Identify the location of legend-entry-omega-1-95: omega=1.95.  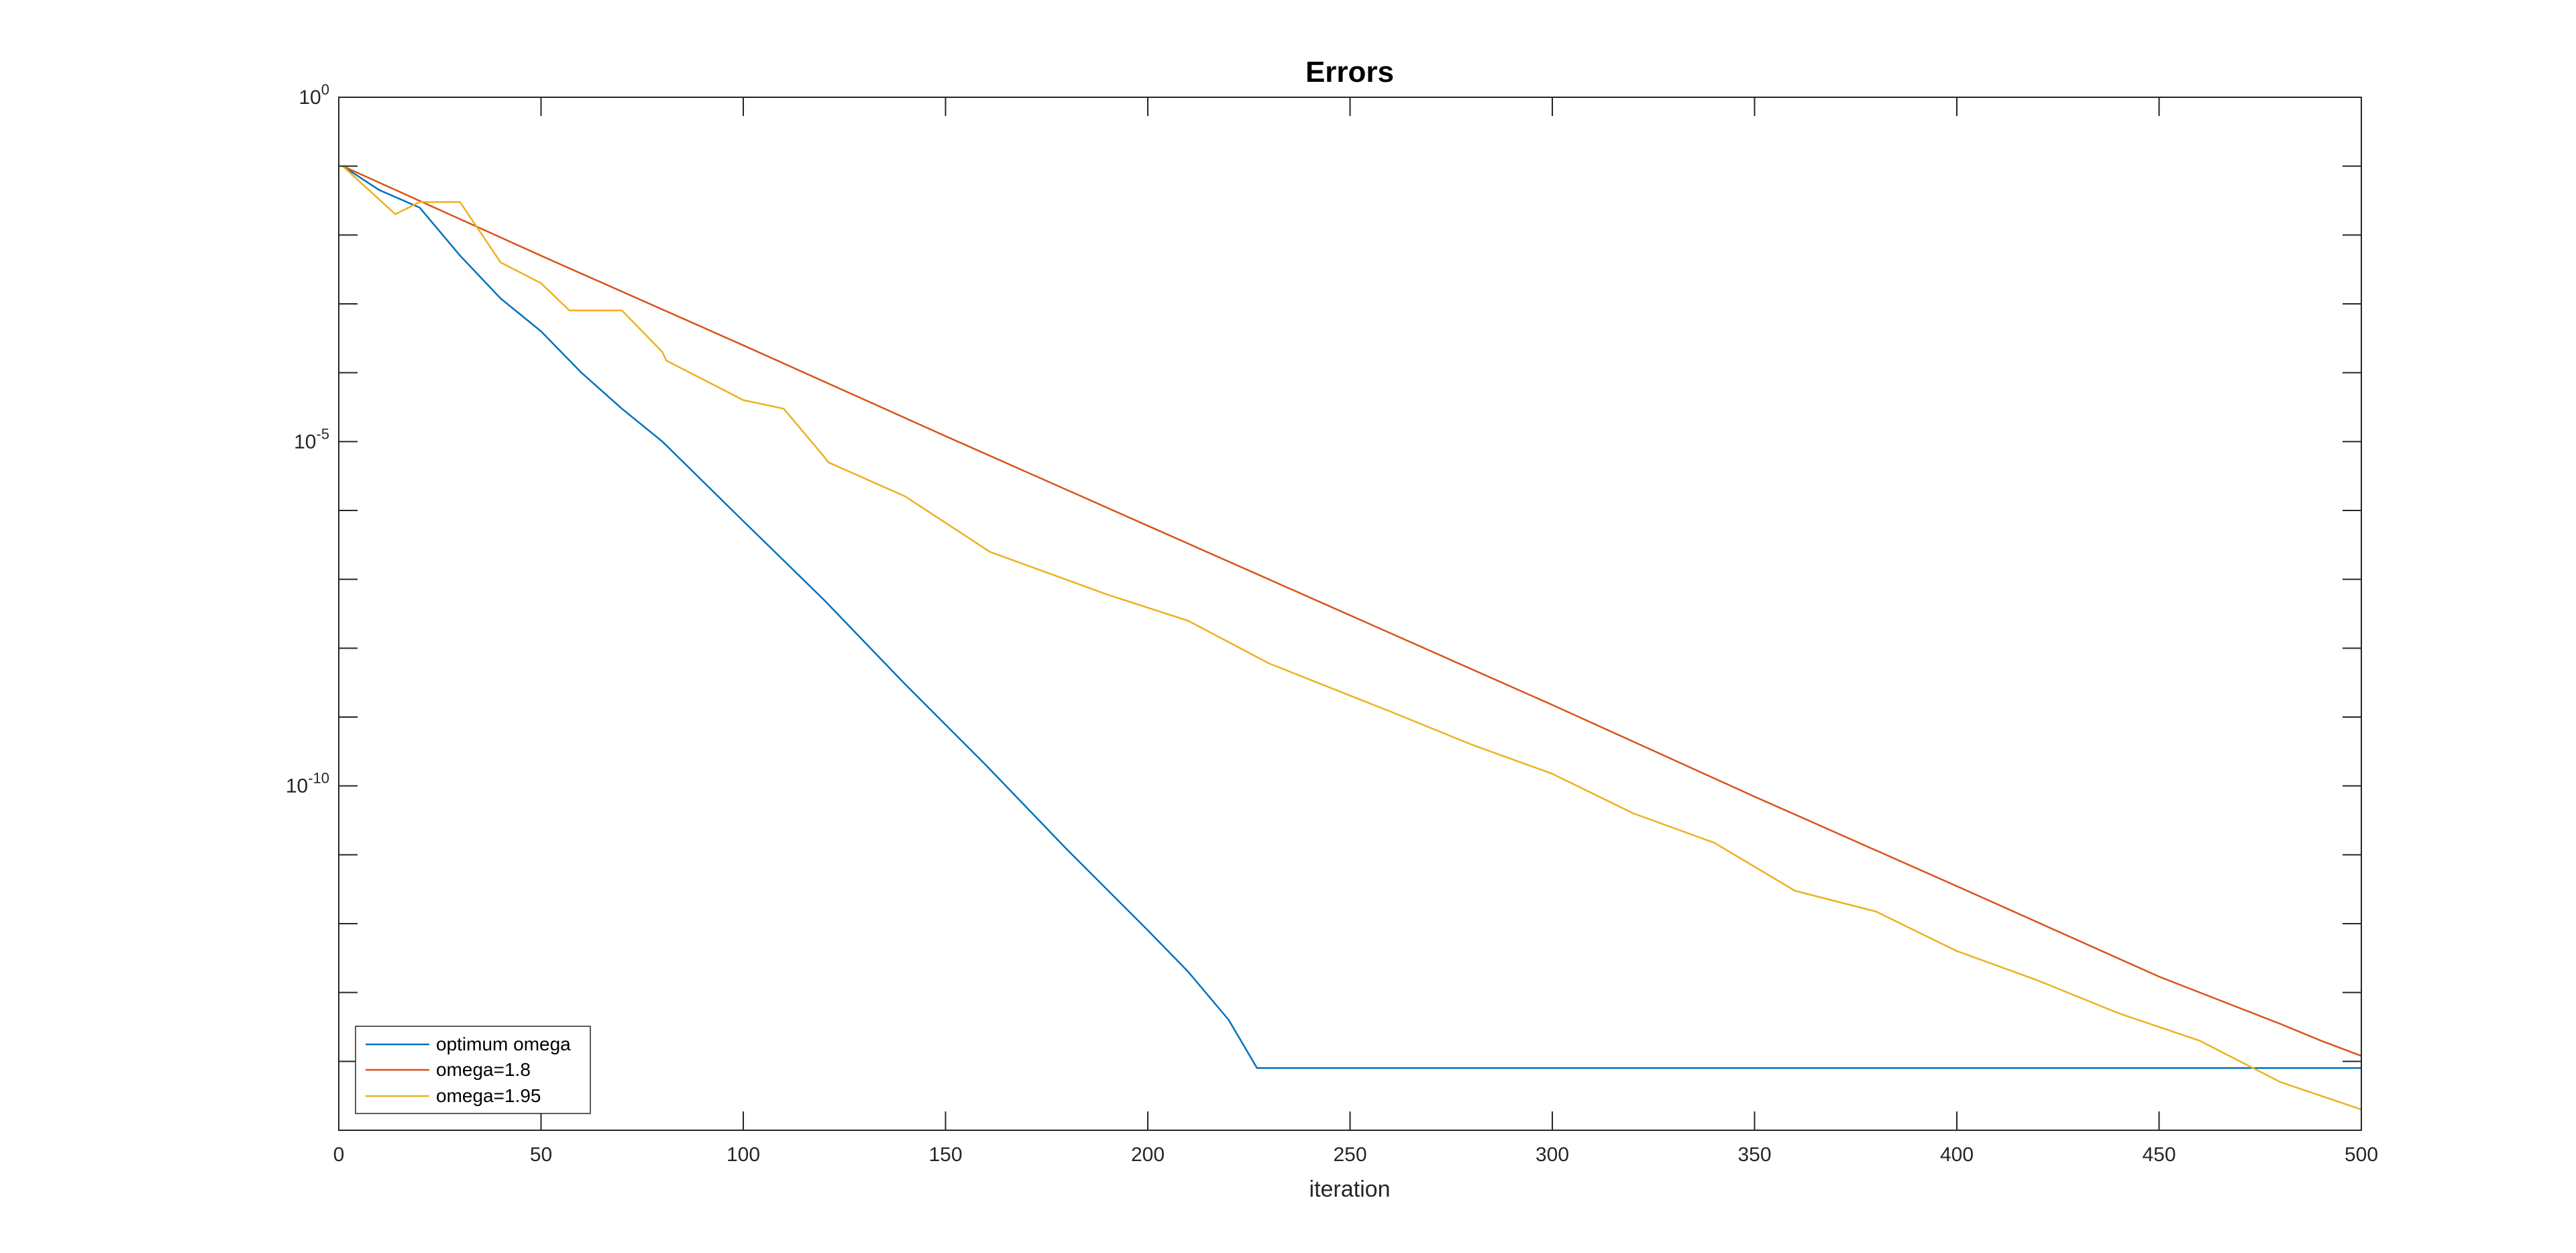
(488, 1095).